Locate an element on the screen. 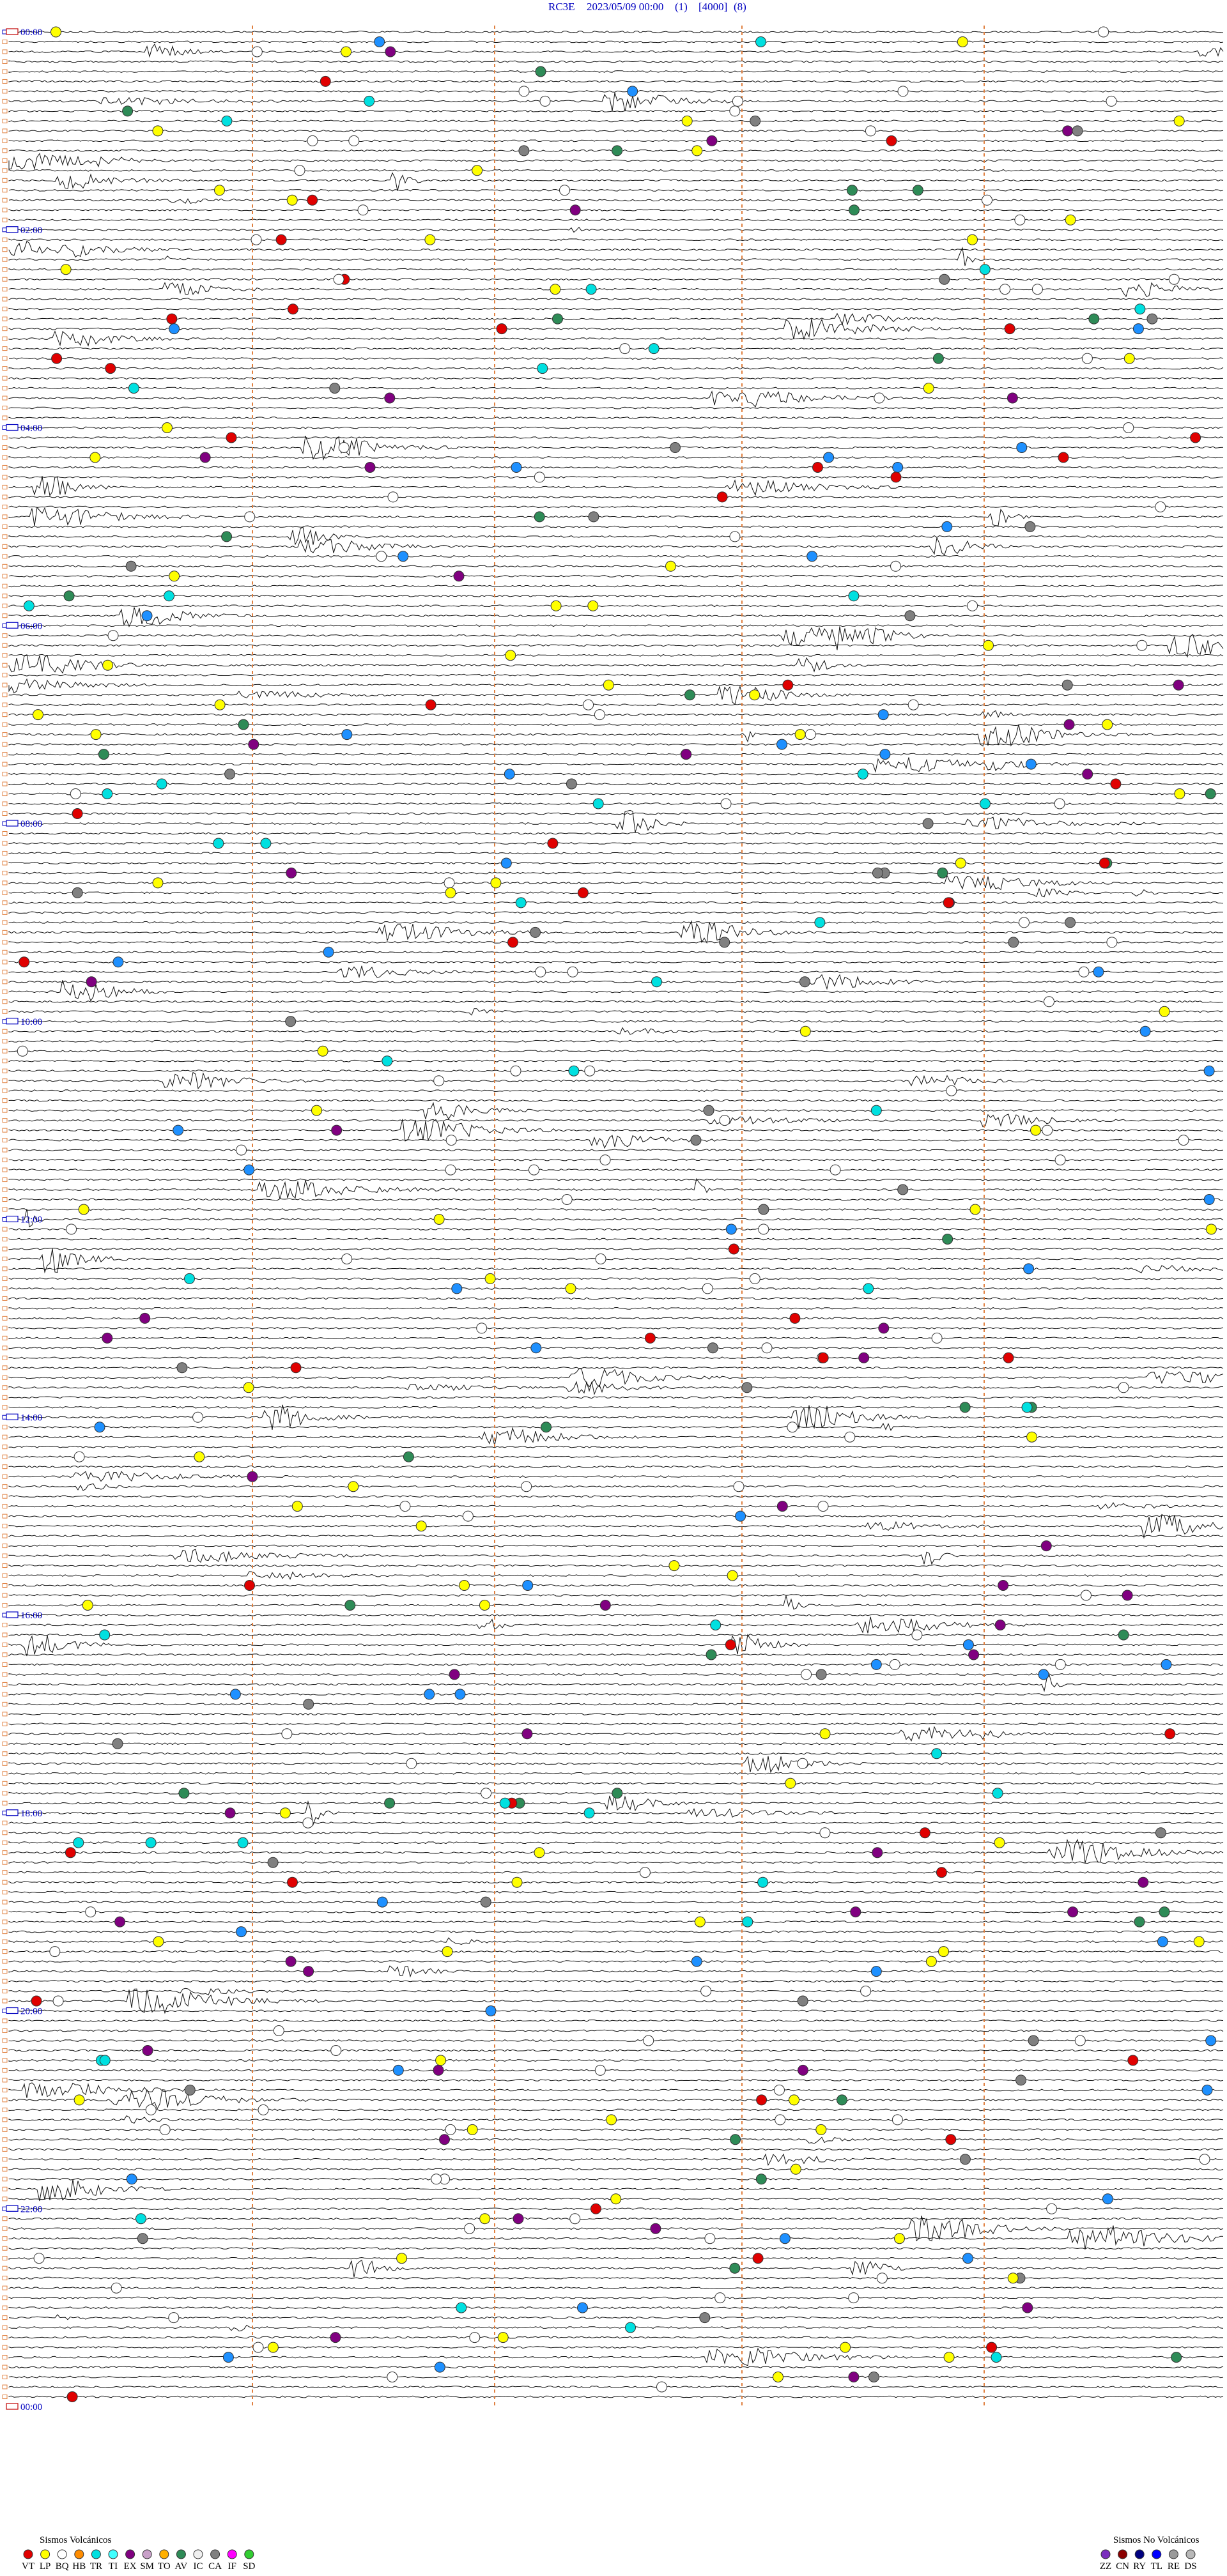 The width and height of the screenshot is (1227, 2576). time-label: 08:00 is located at coordinates (31, 824).